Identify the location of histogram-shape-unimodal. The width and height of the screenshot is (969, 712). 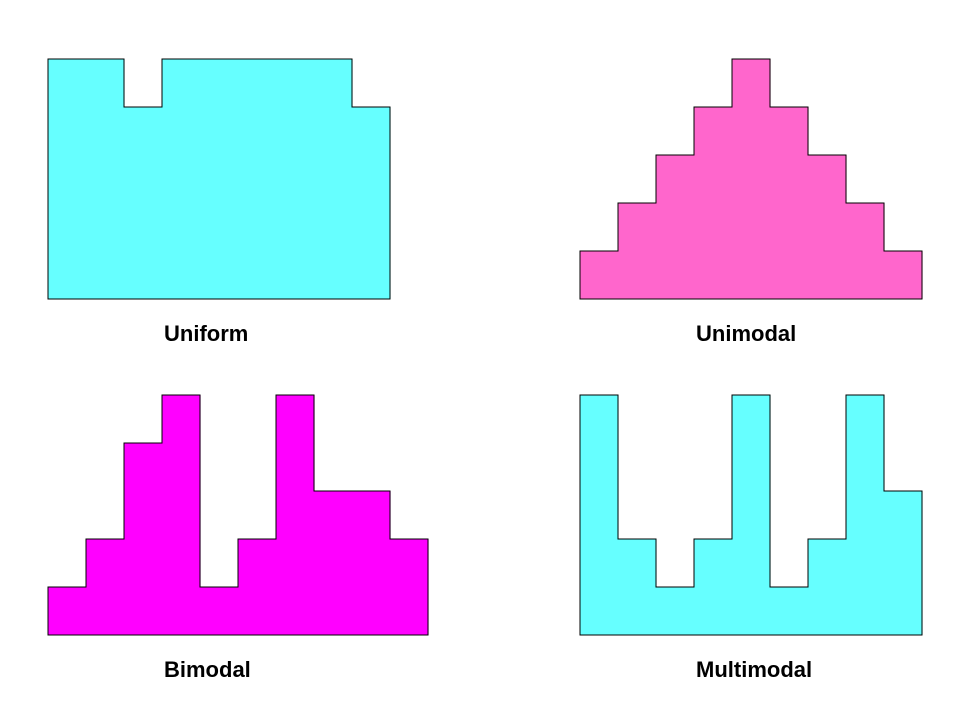
(751, 179).